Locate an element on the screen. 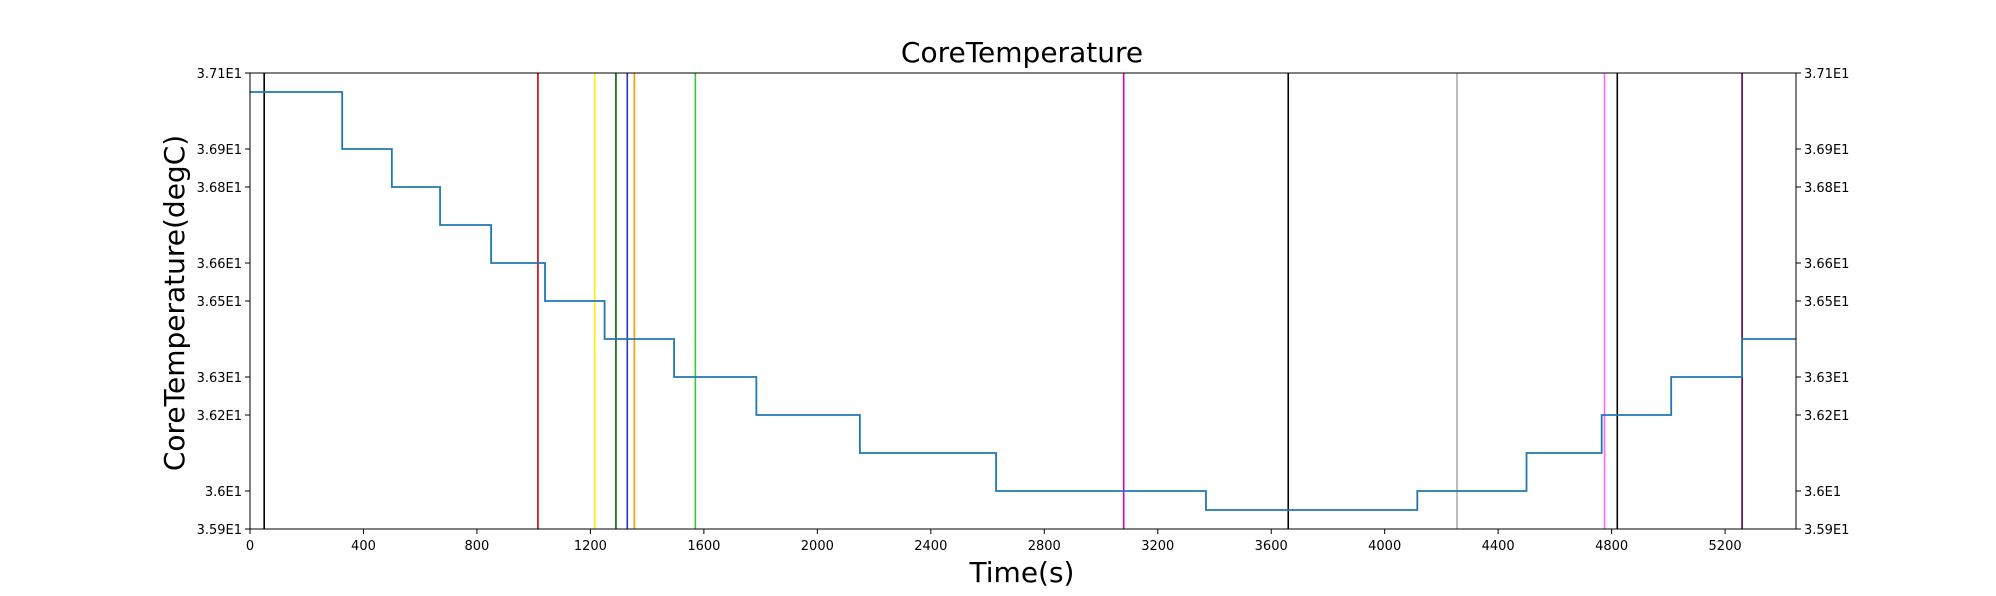 The width and height of the screenshot is (1996, 596). y-tick-label-right-5: 3.66E1 is located at coordinates (1826, 264).